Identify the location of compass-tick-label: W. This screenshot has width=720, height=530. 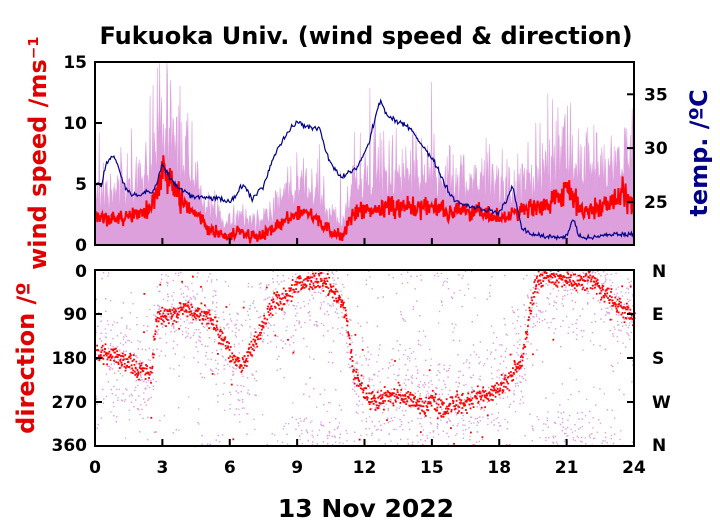
(661, 403).